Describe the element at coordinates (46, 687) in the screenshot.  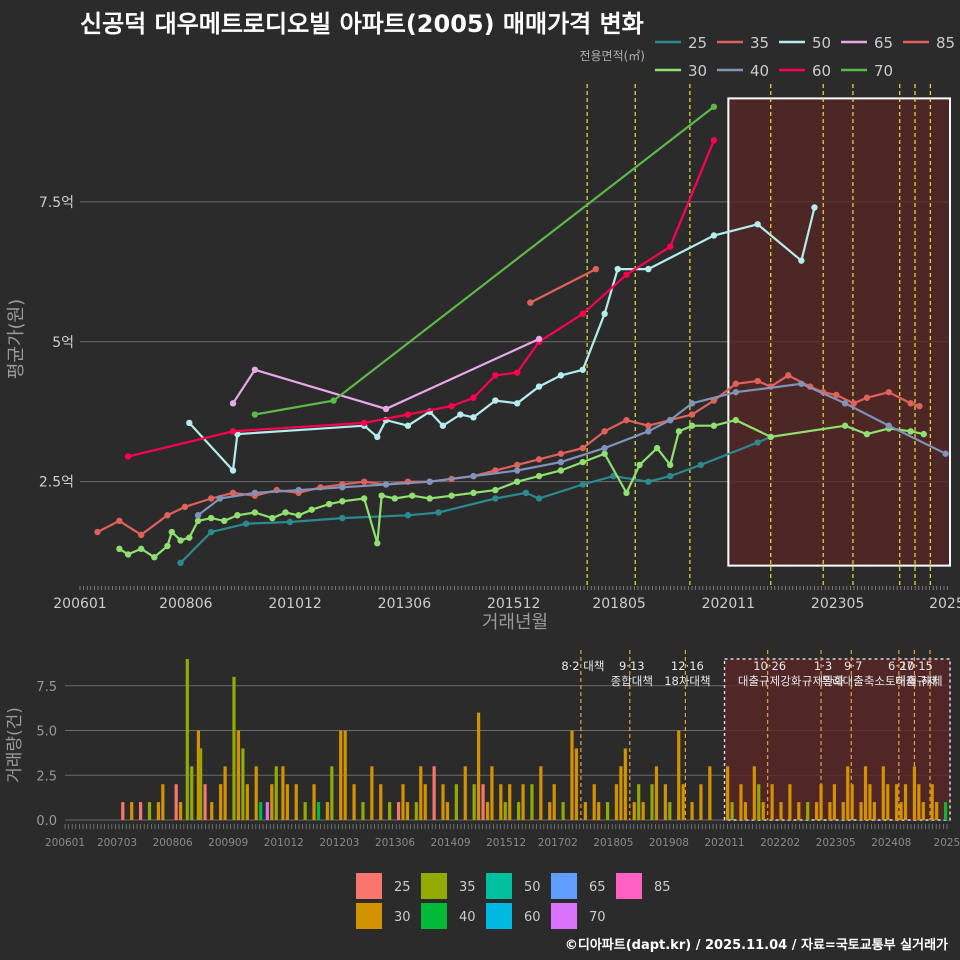
I see `y-tick-label: 7.5` at that location.